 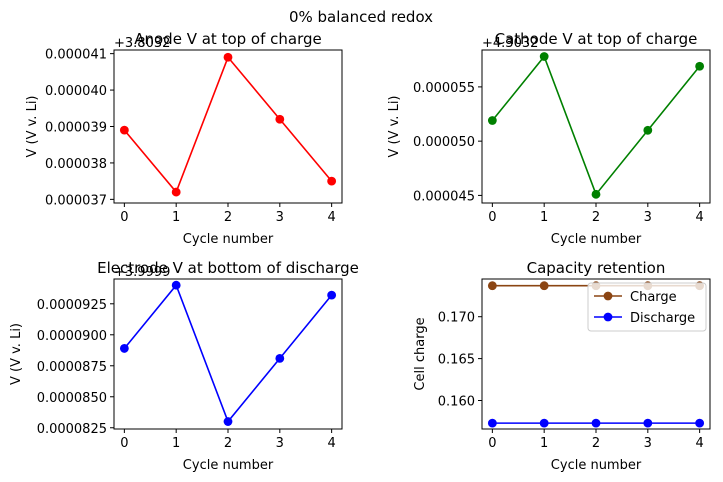 What do you see at coordinates (72, 336) in the screenshot?
I see `chart-2-ytick-label: 0.0000900` at bounding box center [72, 336].